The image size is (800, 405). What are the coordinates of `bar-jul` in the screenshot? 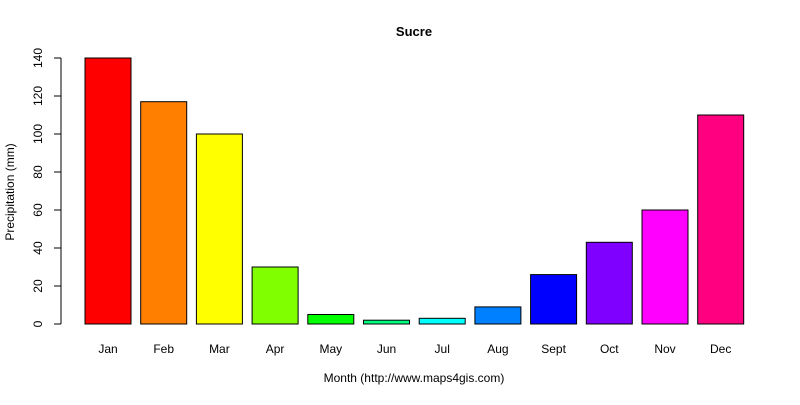 It's located at (442, 321).